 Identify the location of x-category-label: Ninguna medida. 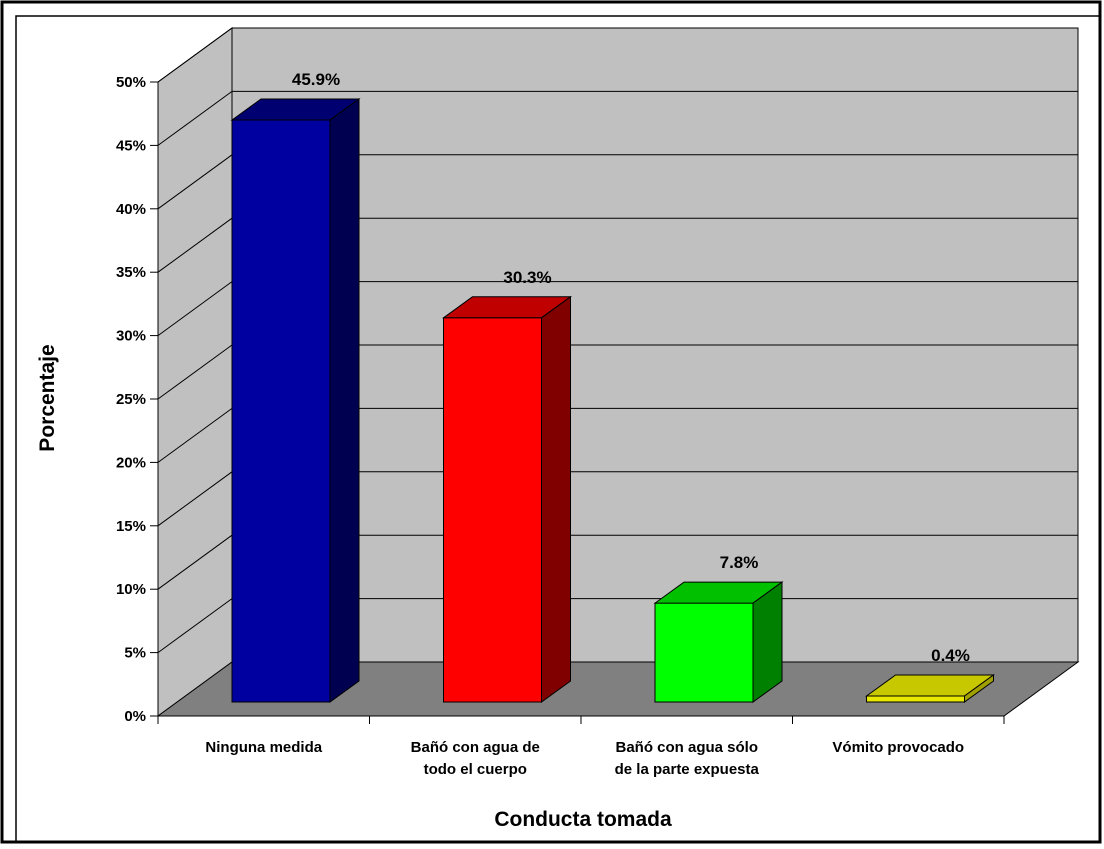
(263, 747).